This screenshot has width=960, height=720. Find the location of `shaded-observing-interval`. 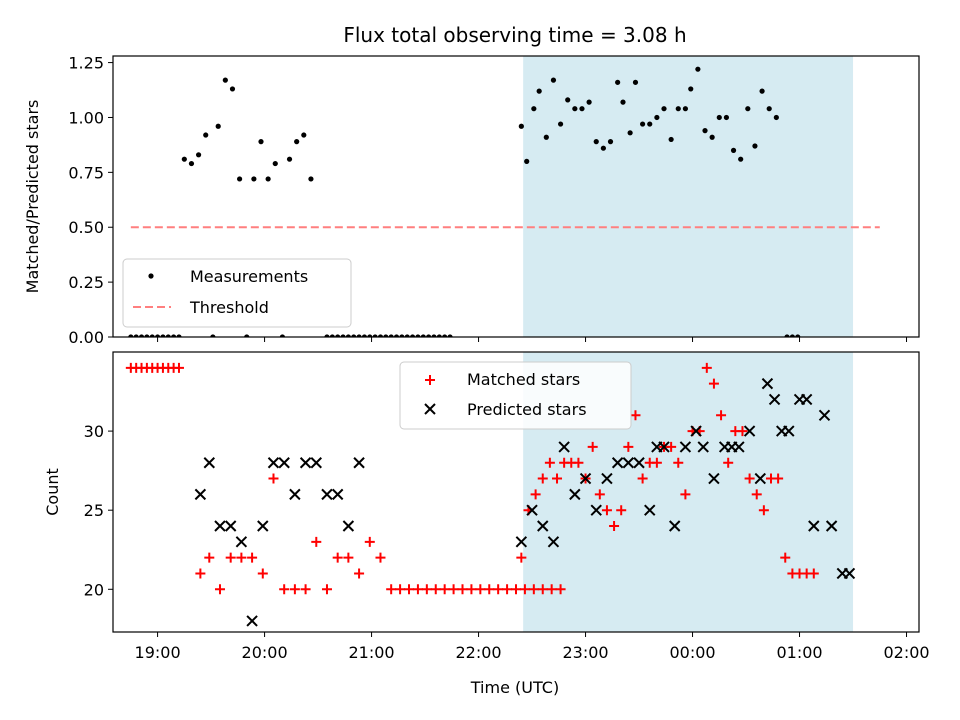

shaded-observing-interval is located at coordinates (688, 196).